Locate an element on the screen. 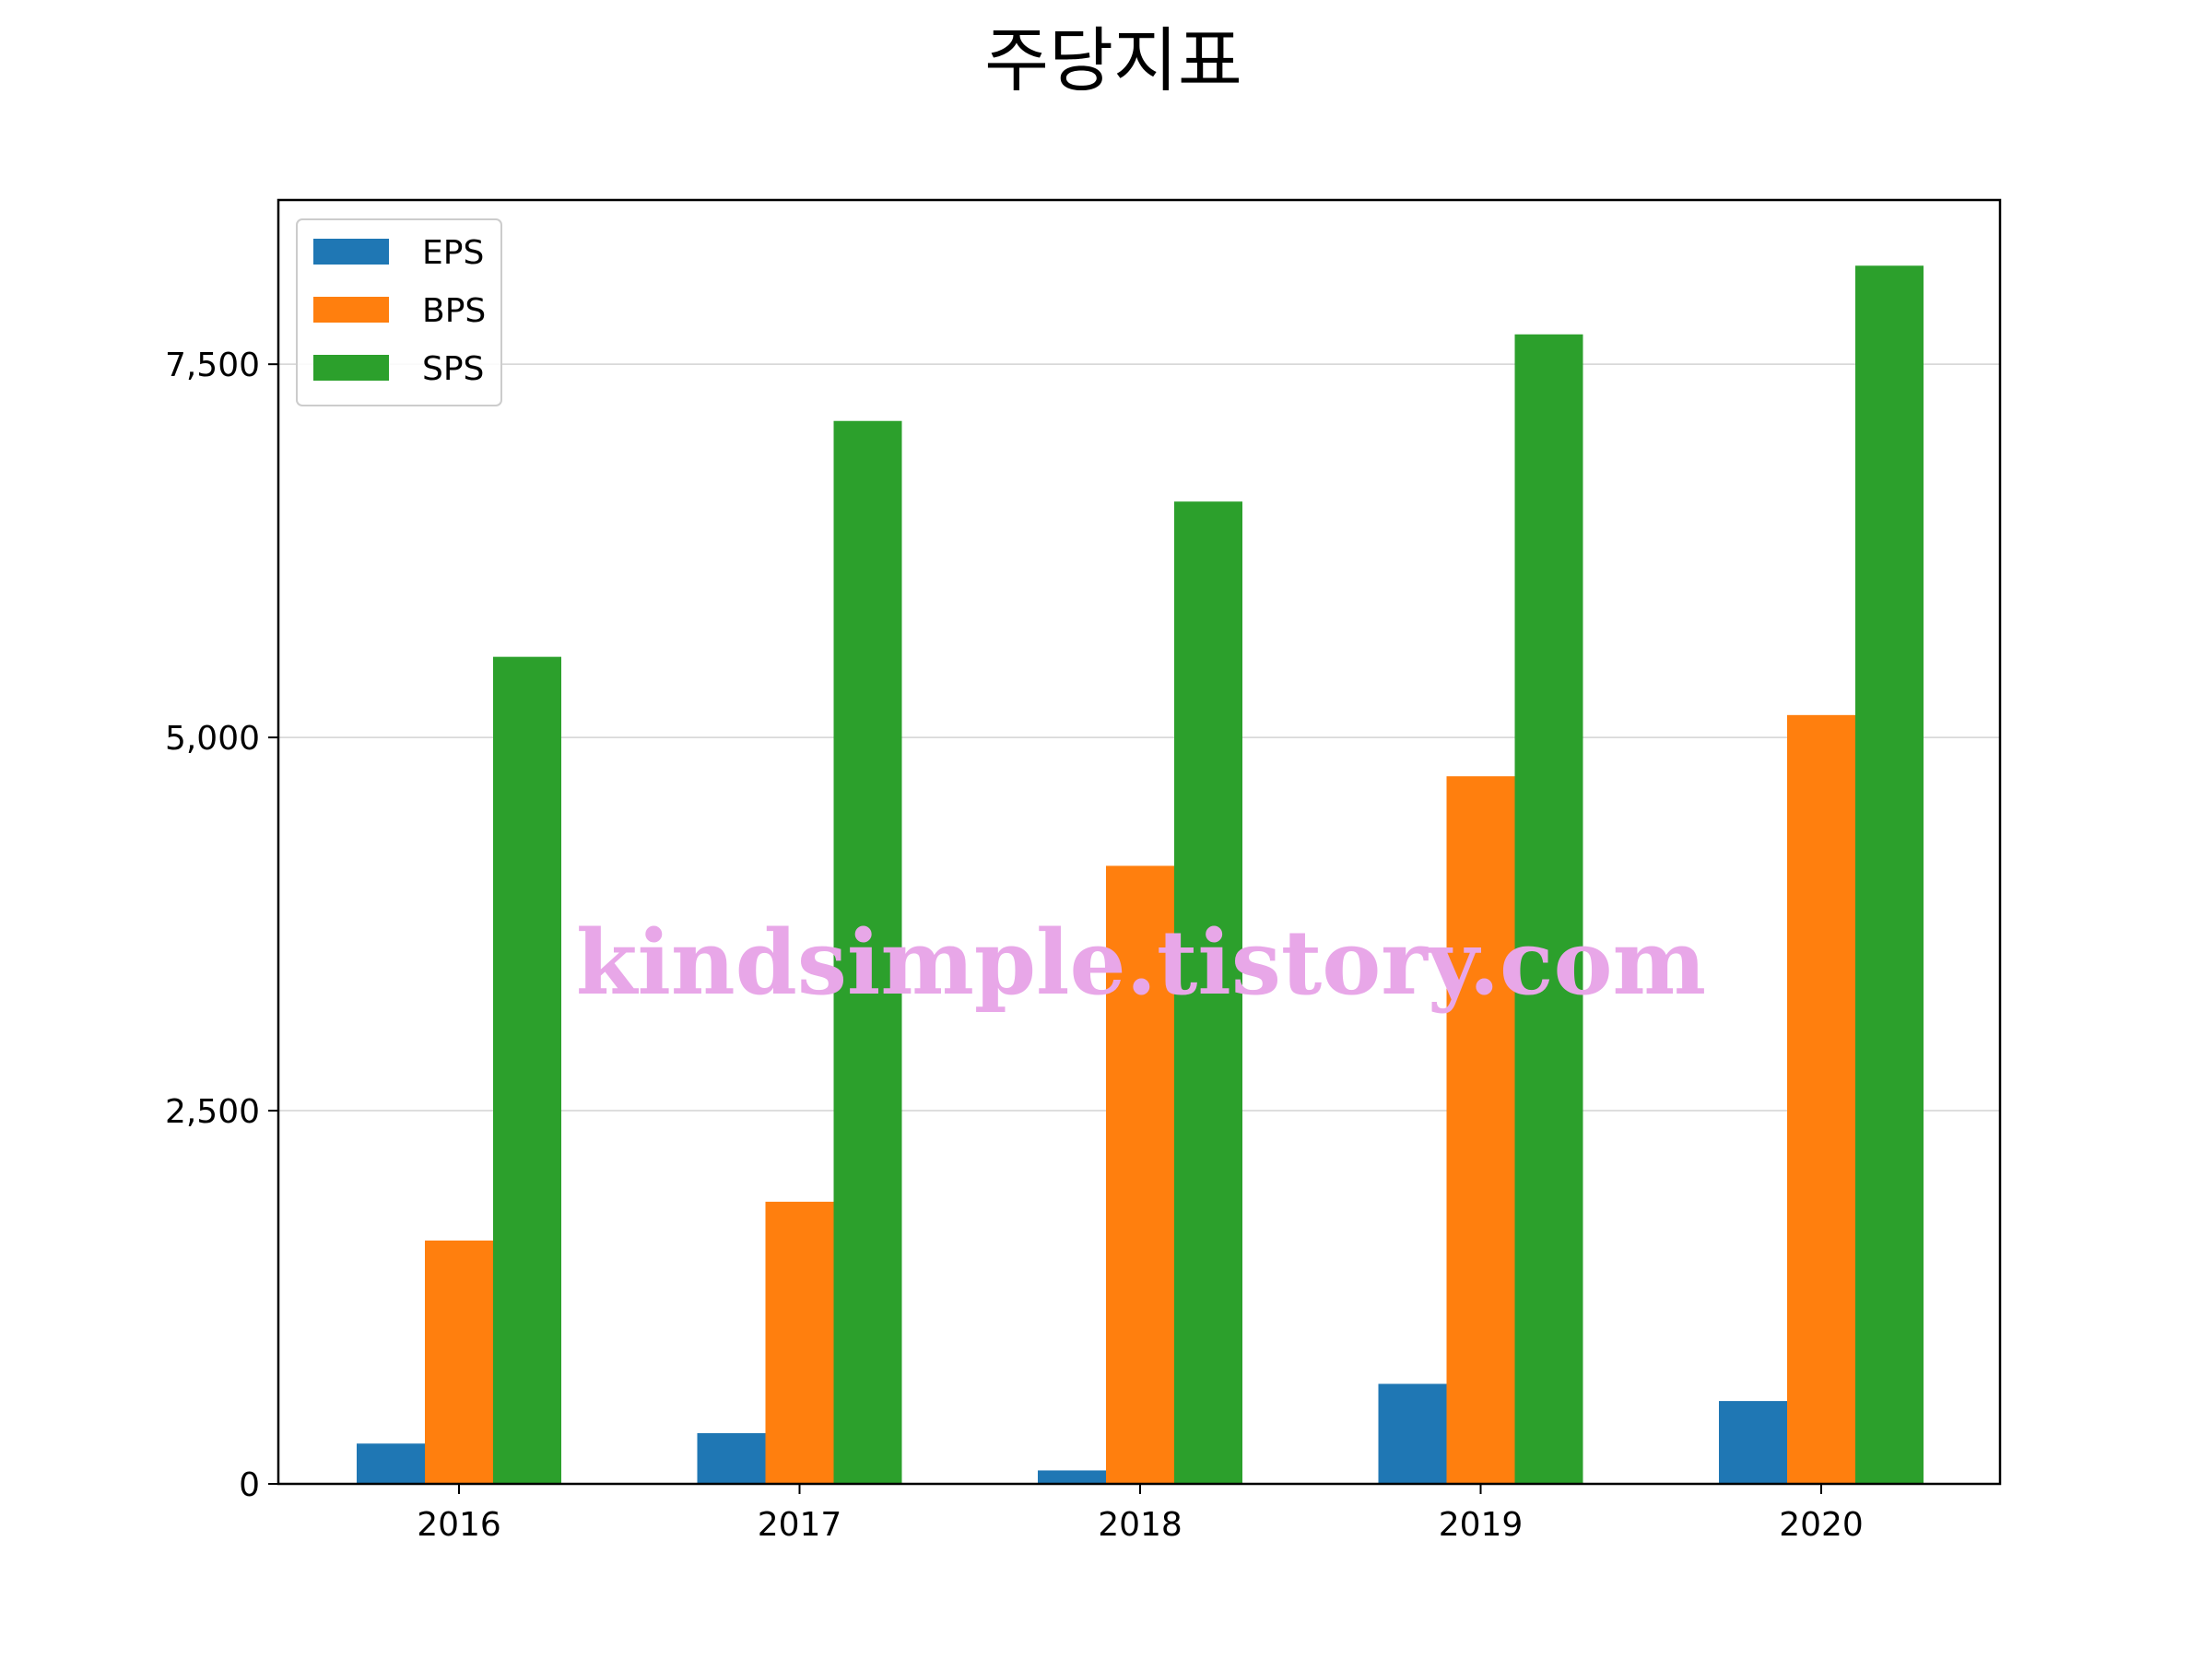 This screenshot has width=2212, height=1659. y-tick-label: 0 is located at coordinates (249, 1485).